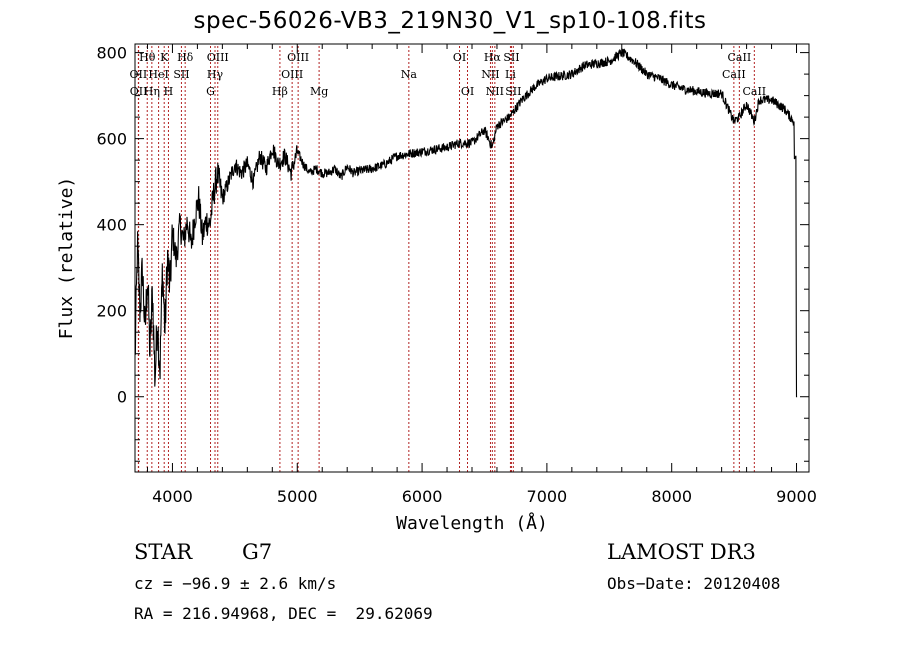 This screenshot has width=900, height=649. I want to click on line-marker-label: HeI, so click(158, 74).